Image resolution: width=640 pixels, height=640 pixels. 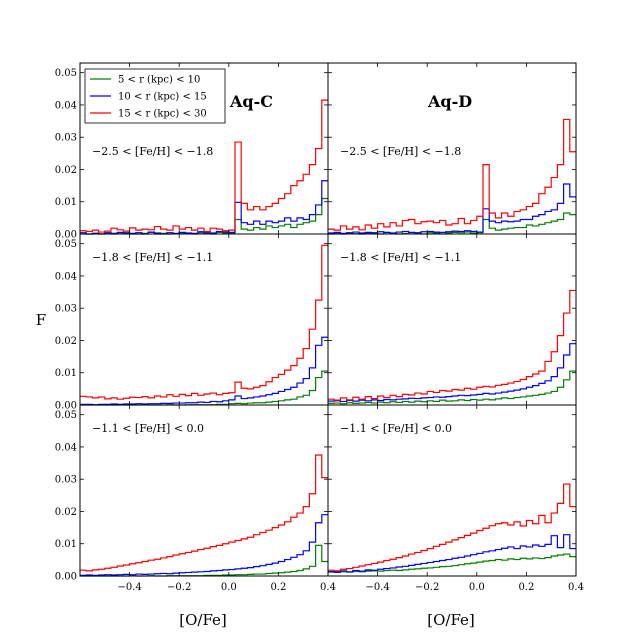 I want to click on x-axis-title-right: [O/Fe], so click(x=451, y=620).